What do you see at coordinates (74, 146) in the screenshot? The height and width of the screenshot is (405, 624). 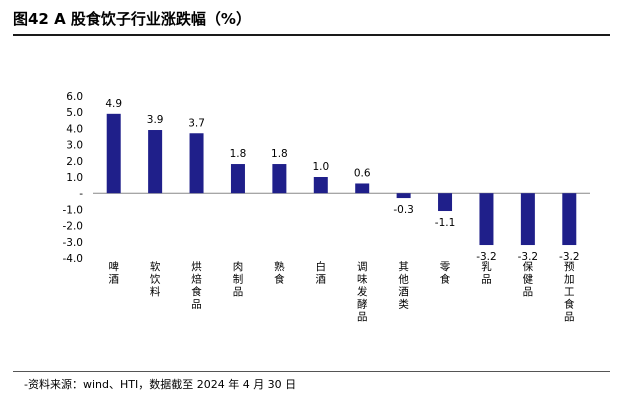 I see `y-tick-label: 3.0` at bounding box center [74, 146].